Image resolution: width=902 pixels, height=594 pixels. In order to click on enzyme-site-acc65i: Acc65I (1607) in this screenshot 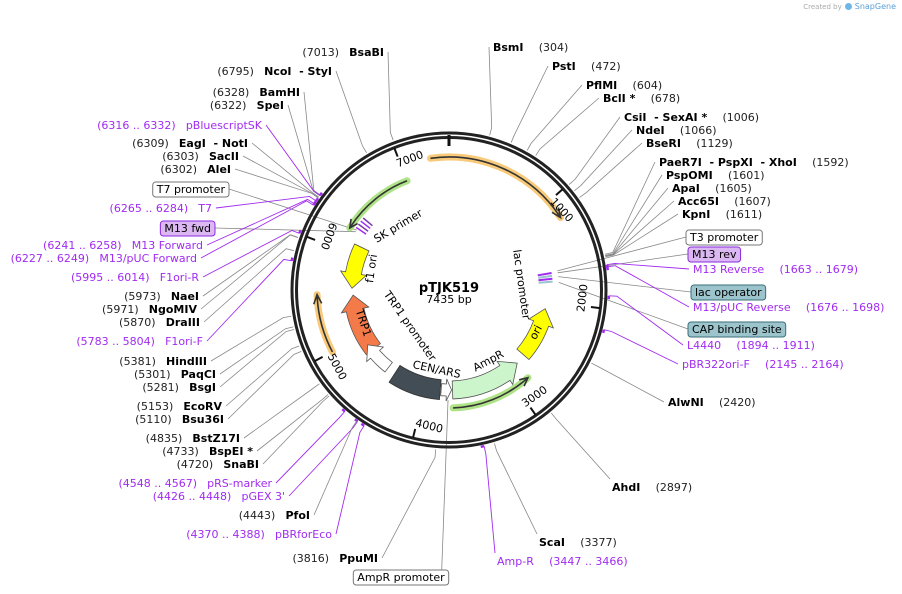, I will do `click(724, 199)`.